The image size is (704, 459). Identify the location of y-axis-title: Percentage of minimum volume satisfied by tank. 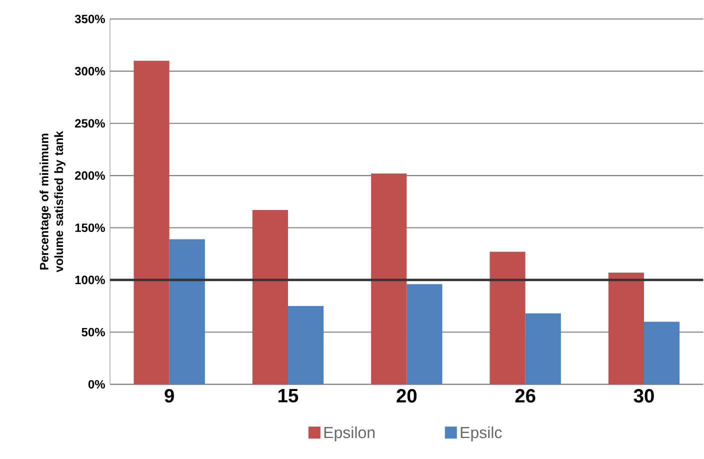
(53, 201).